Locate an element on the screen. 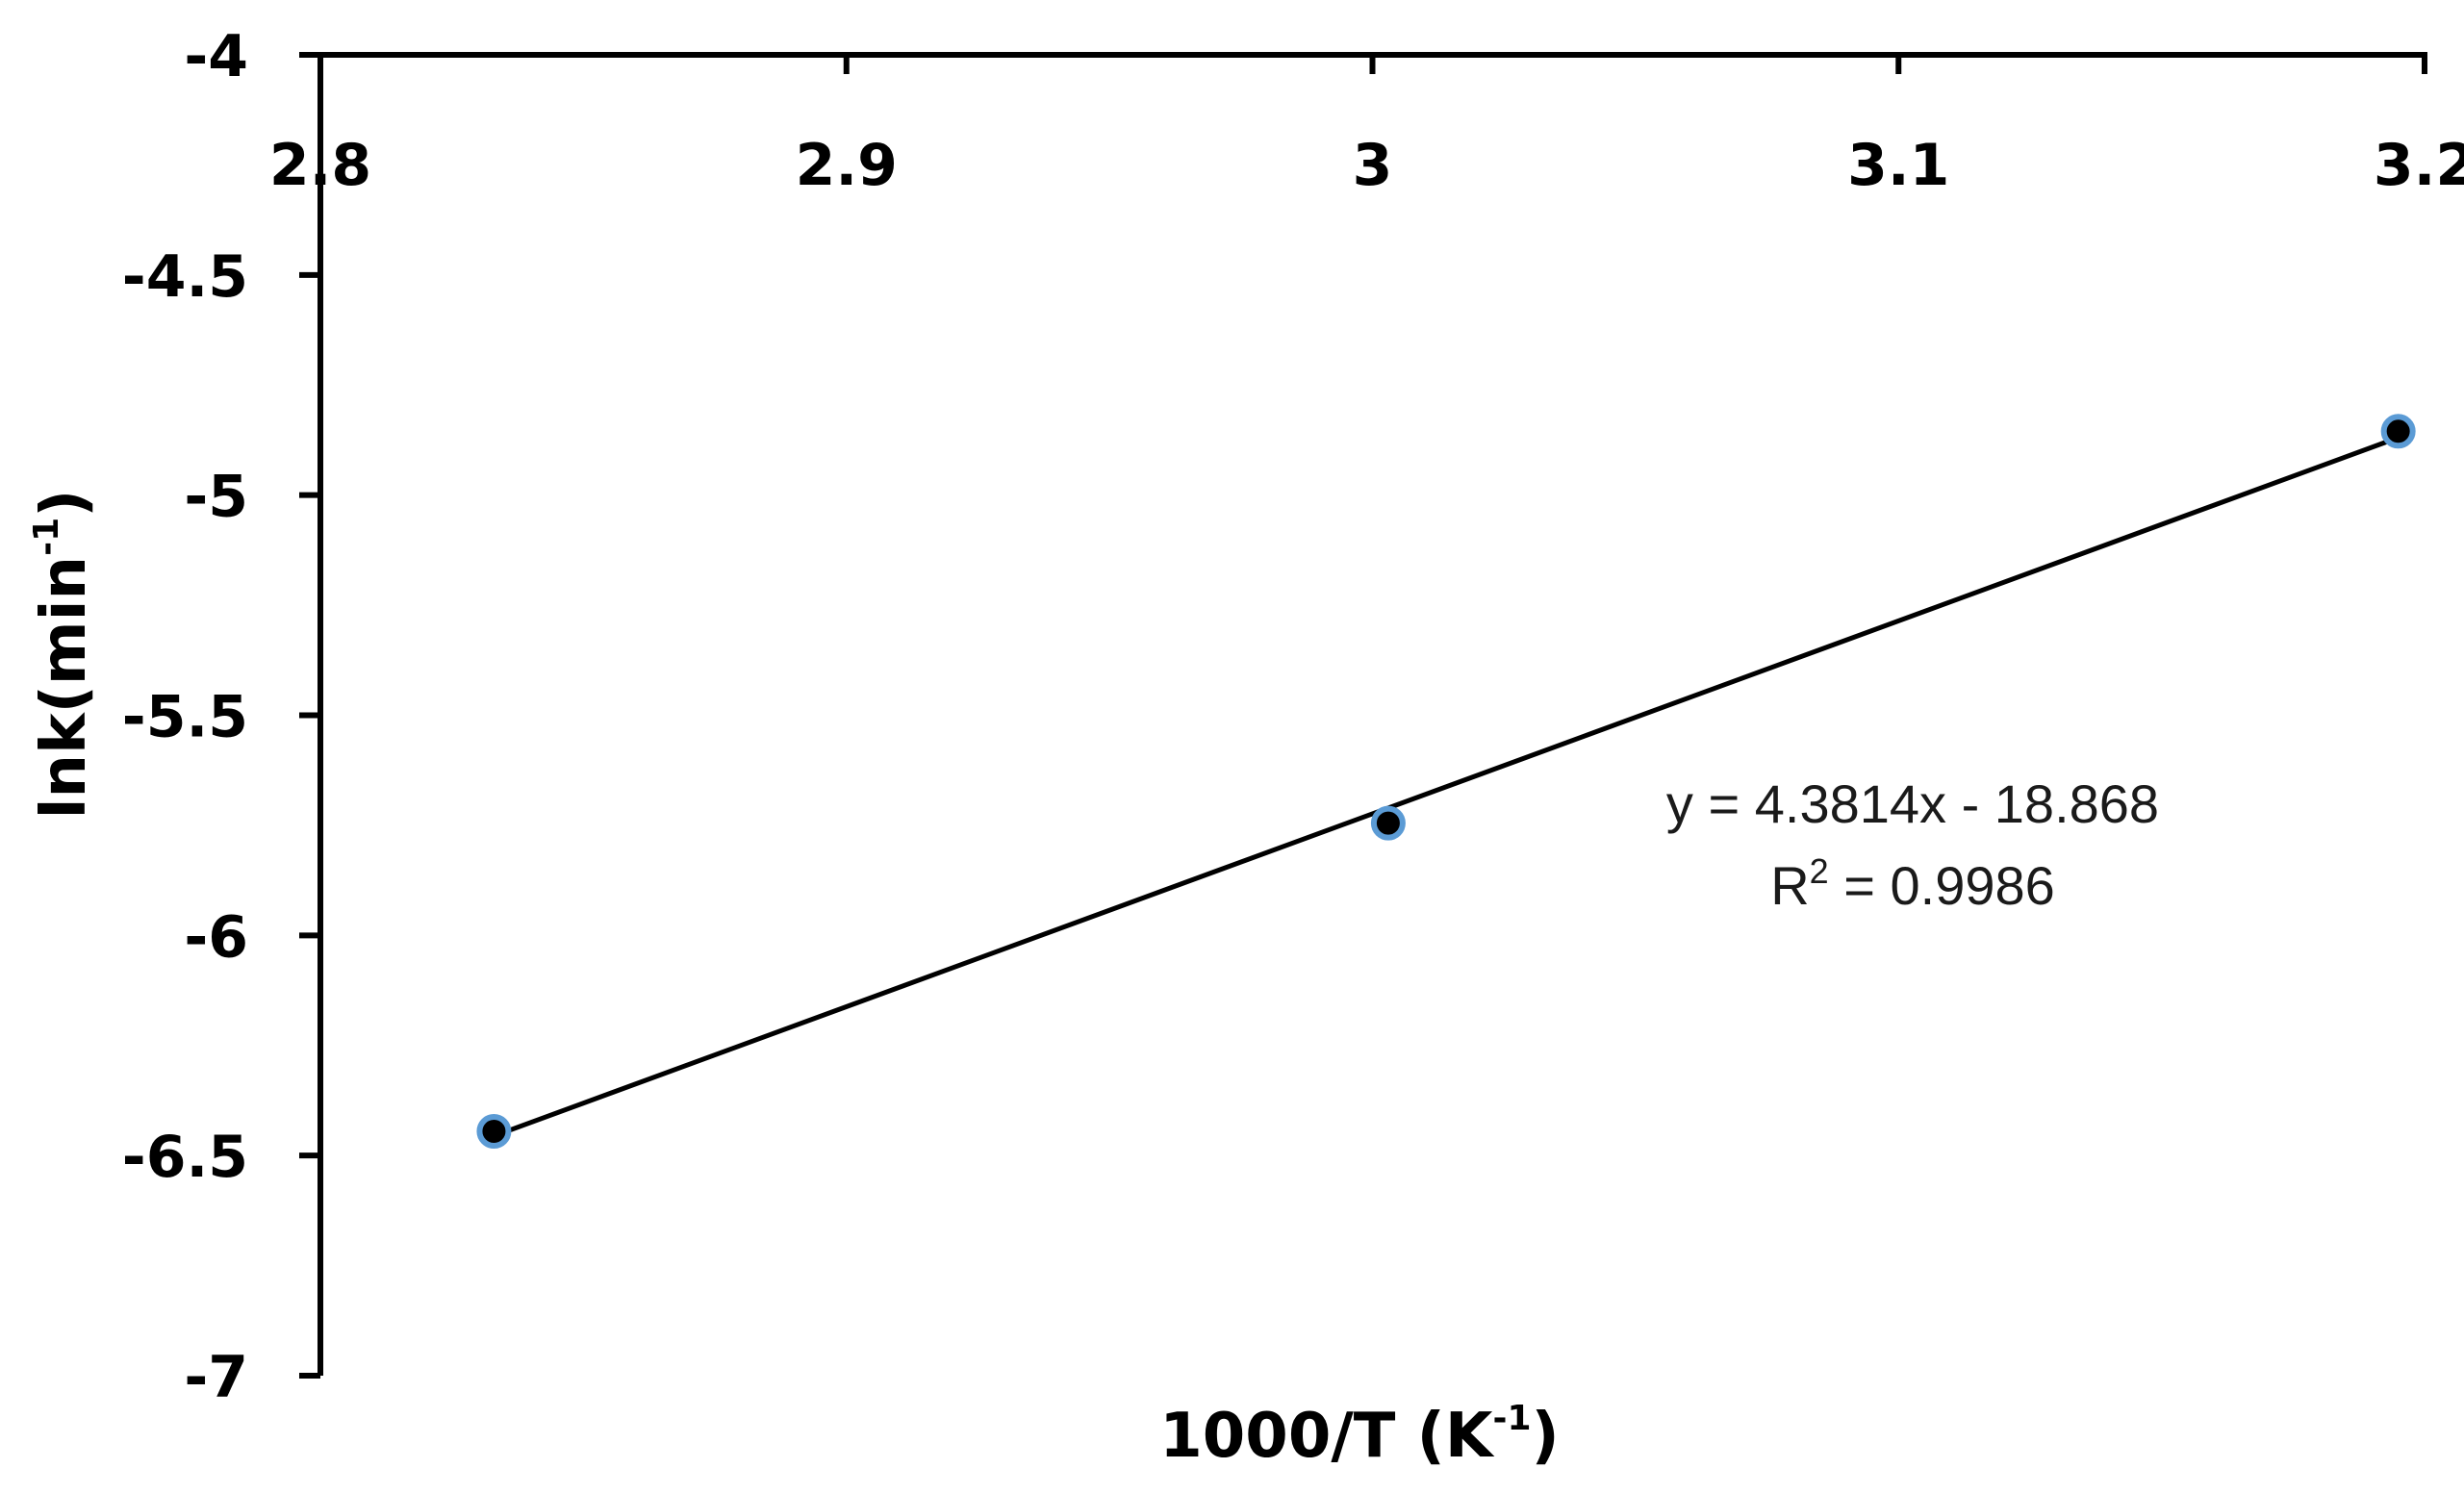 Image resolution: width=2464 pixels, height=1494 pixels. y-axis-title: lnk(min-1) is located at coordinates (63, 655).